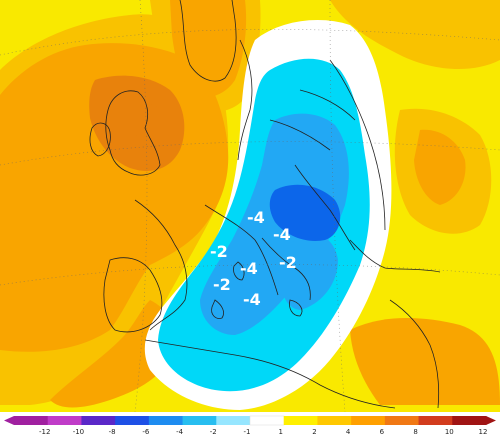 Image resolution: width=500 pixels, height=446 pixels. I want to click on colorbar-tick-label: 8, so click(415, 432).